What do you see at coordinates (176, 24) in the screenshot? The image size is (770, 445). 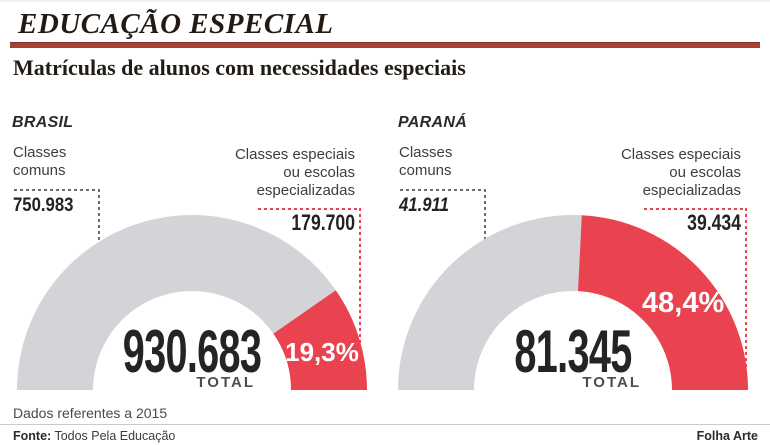 I see `section-kicker: EDUCAÇÃO ESPECIAL` at bounding box center [176, 24].